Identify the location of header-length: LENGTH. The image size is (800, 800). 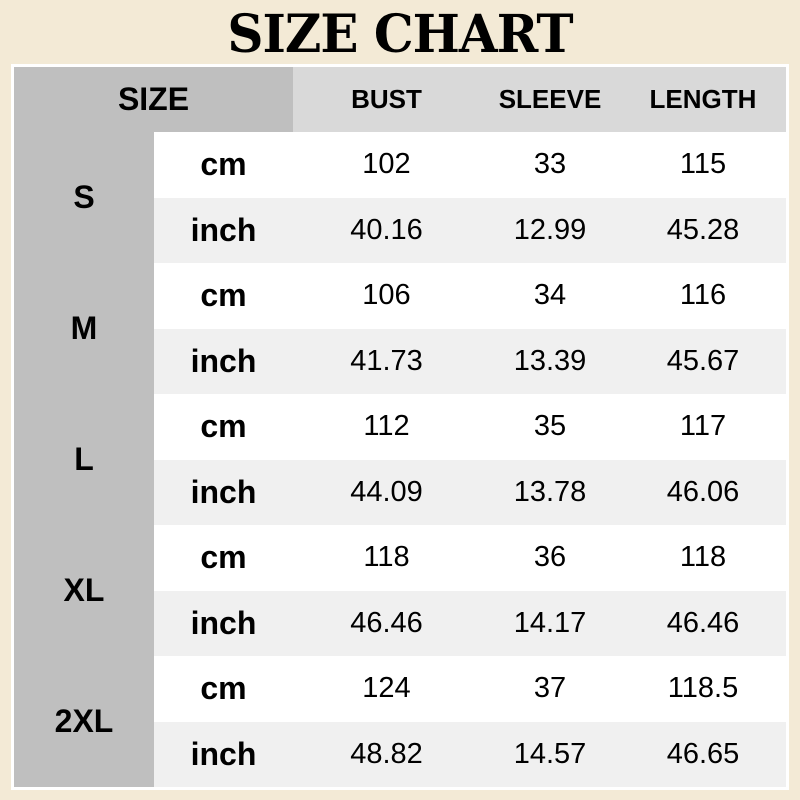
(703, 99).